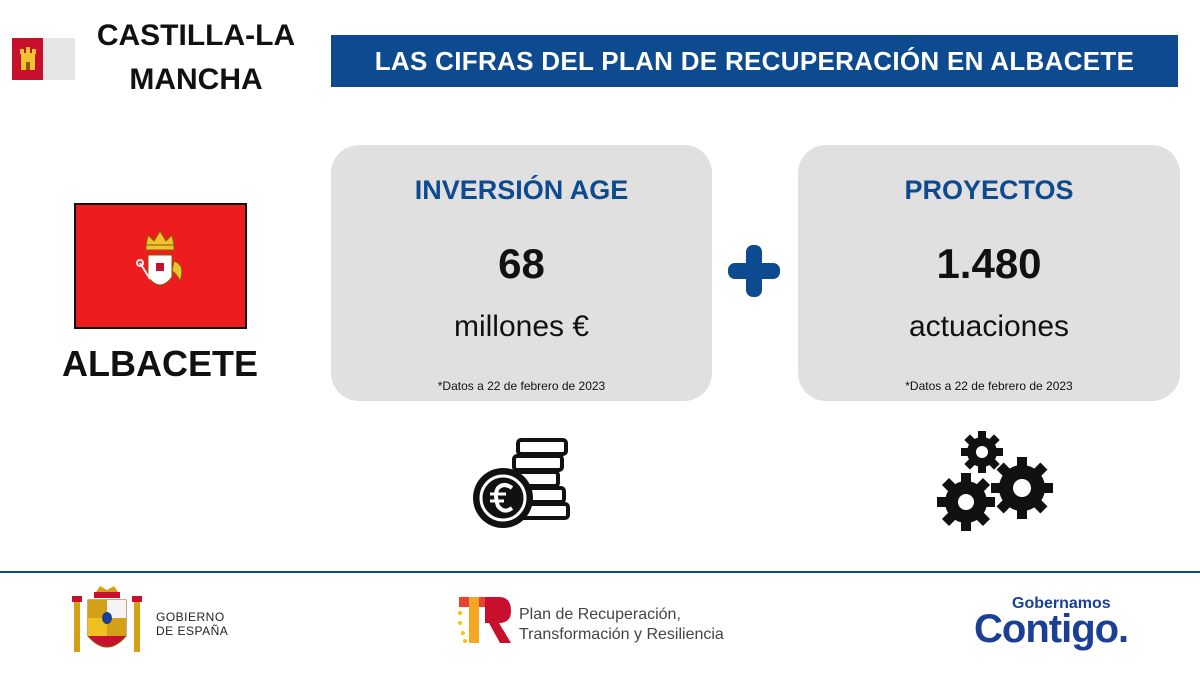 The width and height of the screenshot is (1200, 675). Describe the element at coordinates (521, 386) in the screenshot. I see `investment-note: *Datos a 22 de febrero de 2023` at that location.